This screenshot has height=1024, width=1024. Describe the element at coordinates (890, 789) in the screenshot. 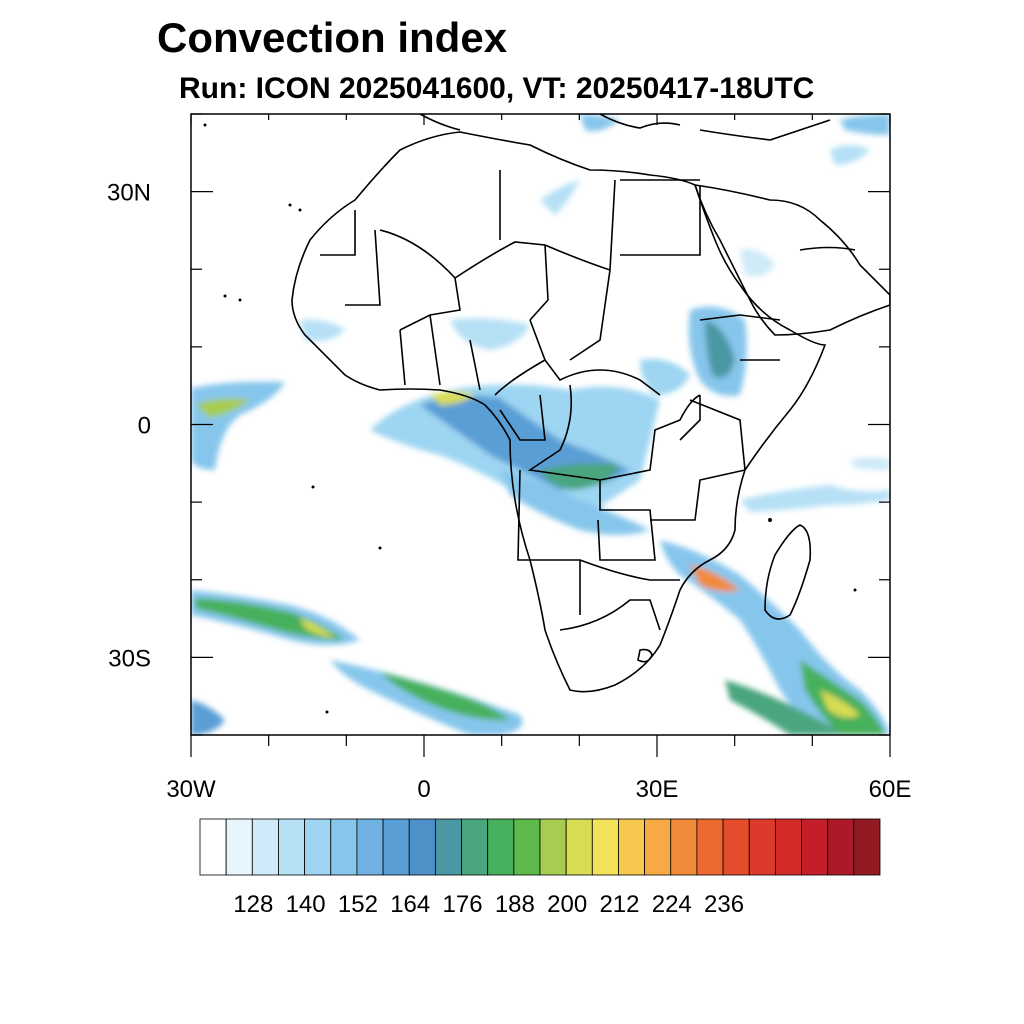

I see `lon-tick-label: 60E` at that location.